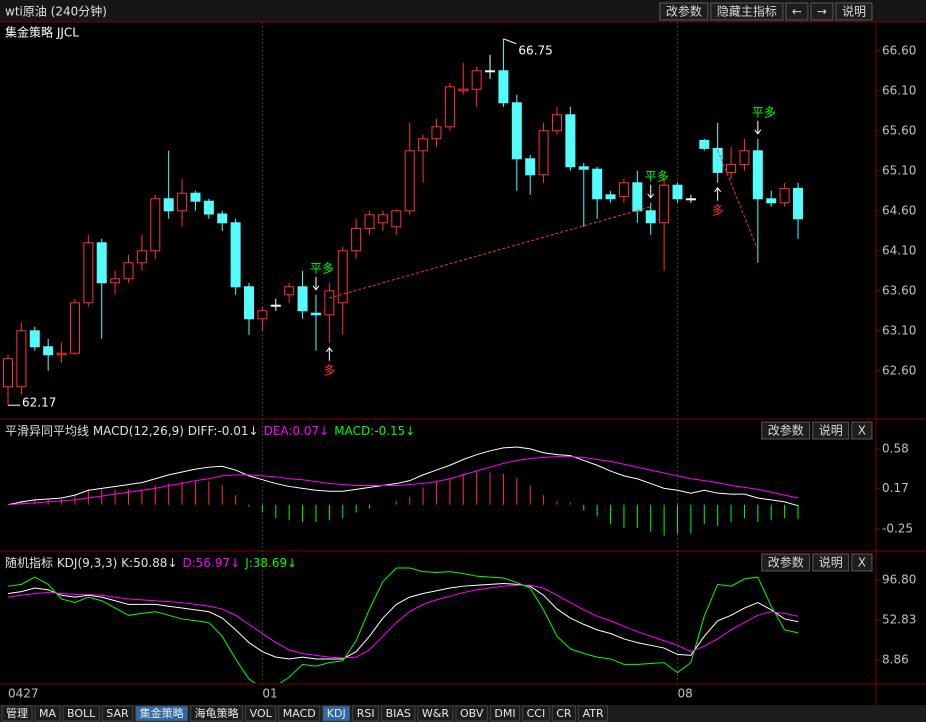 Image resolution: width=926 pixels, height=722 pixels. I want to click on y-tick-label: 64.60, so click(899, 210).